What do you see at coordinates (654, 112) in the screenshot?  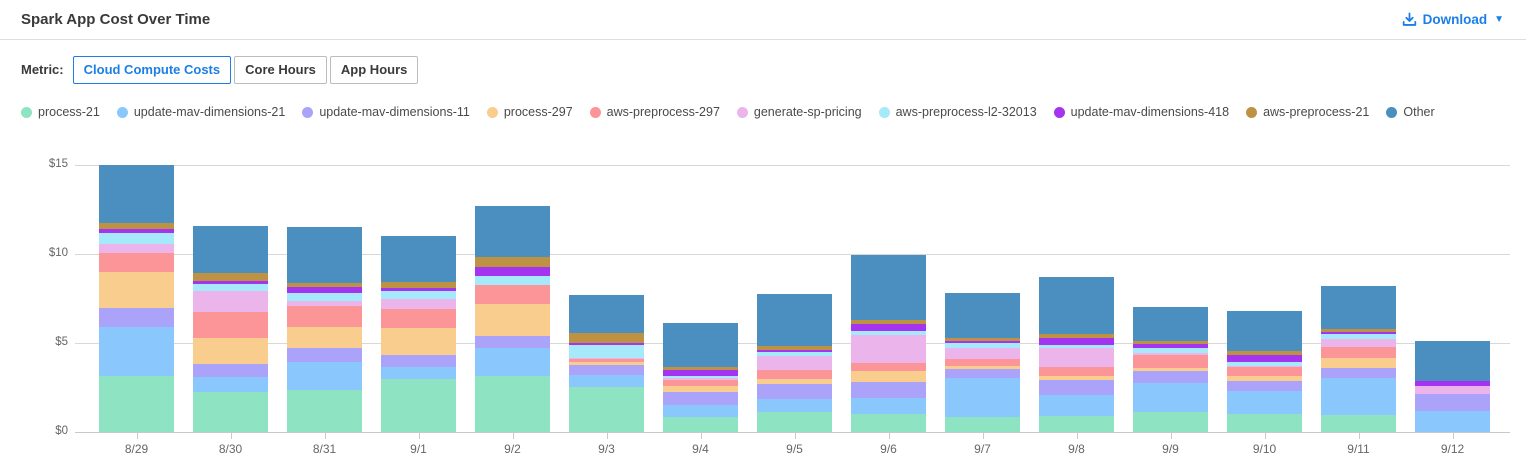 I see `legend-item-aws-preprocess-297: aws-preprocess-297` at bounding box center [654, 112].